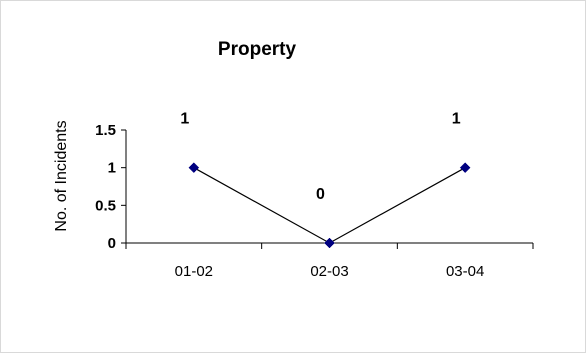 The height and width of the screenshot is (354, 587). What do you see at coordinates (61, 175) in the screenshot?
I see `y-axis-label: No. of Incidents` at bounding box center [61, 175].